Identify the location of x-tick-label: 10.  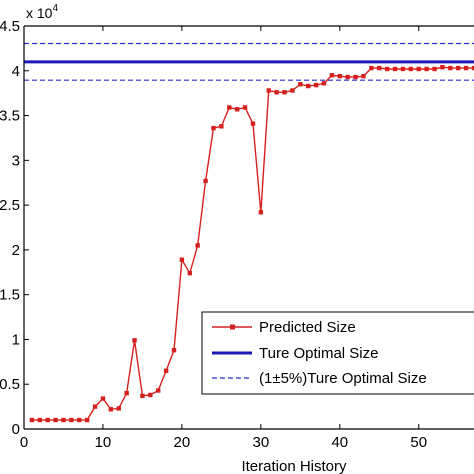
(103, 442).